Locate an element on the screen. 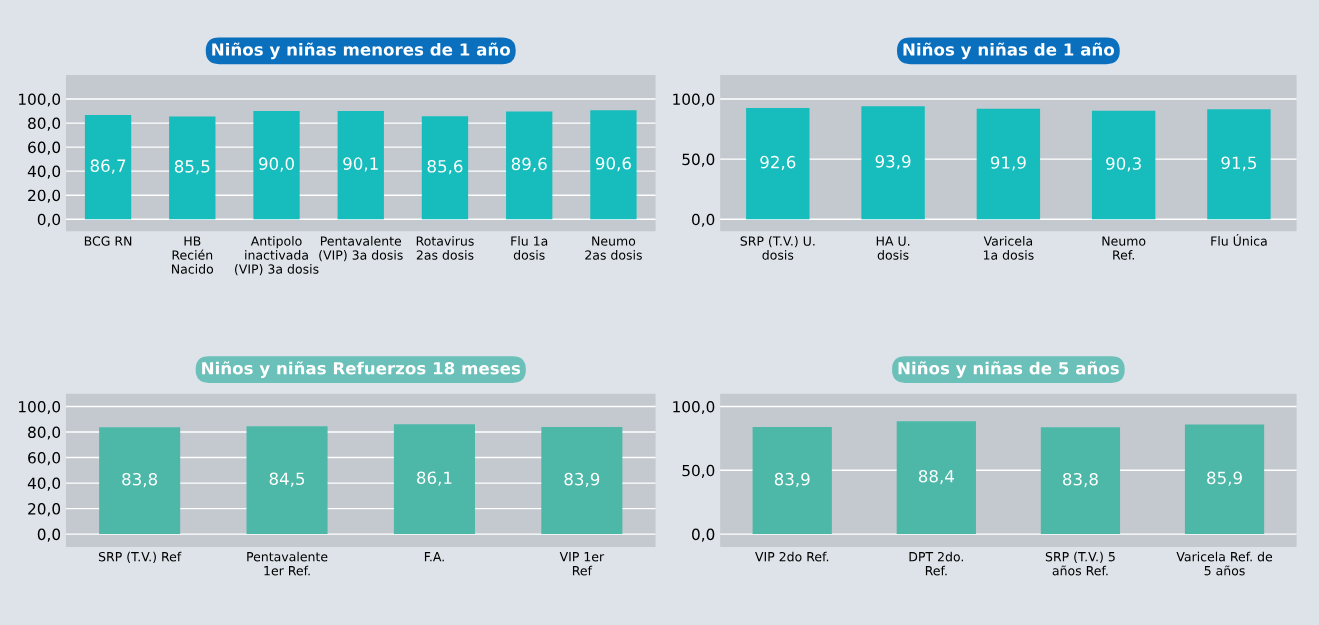  x-tick-label: Neumo Ref. is located at coordinates (1124, 248).